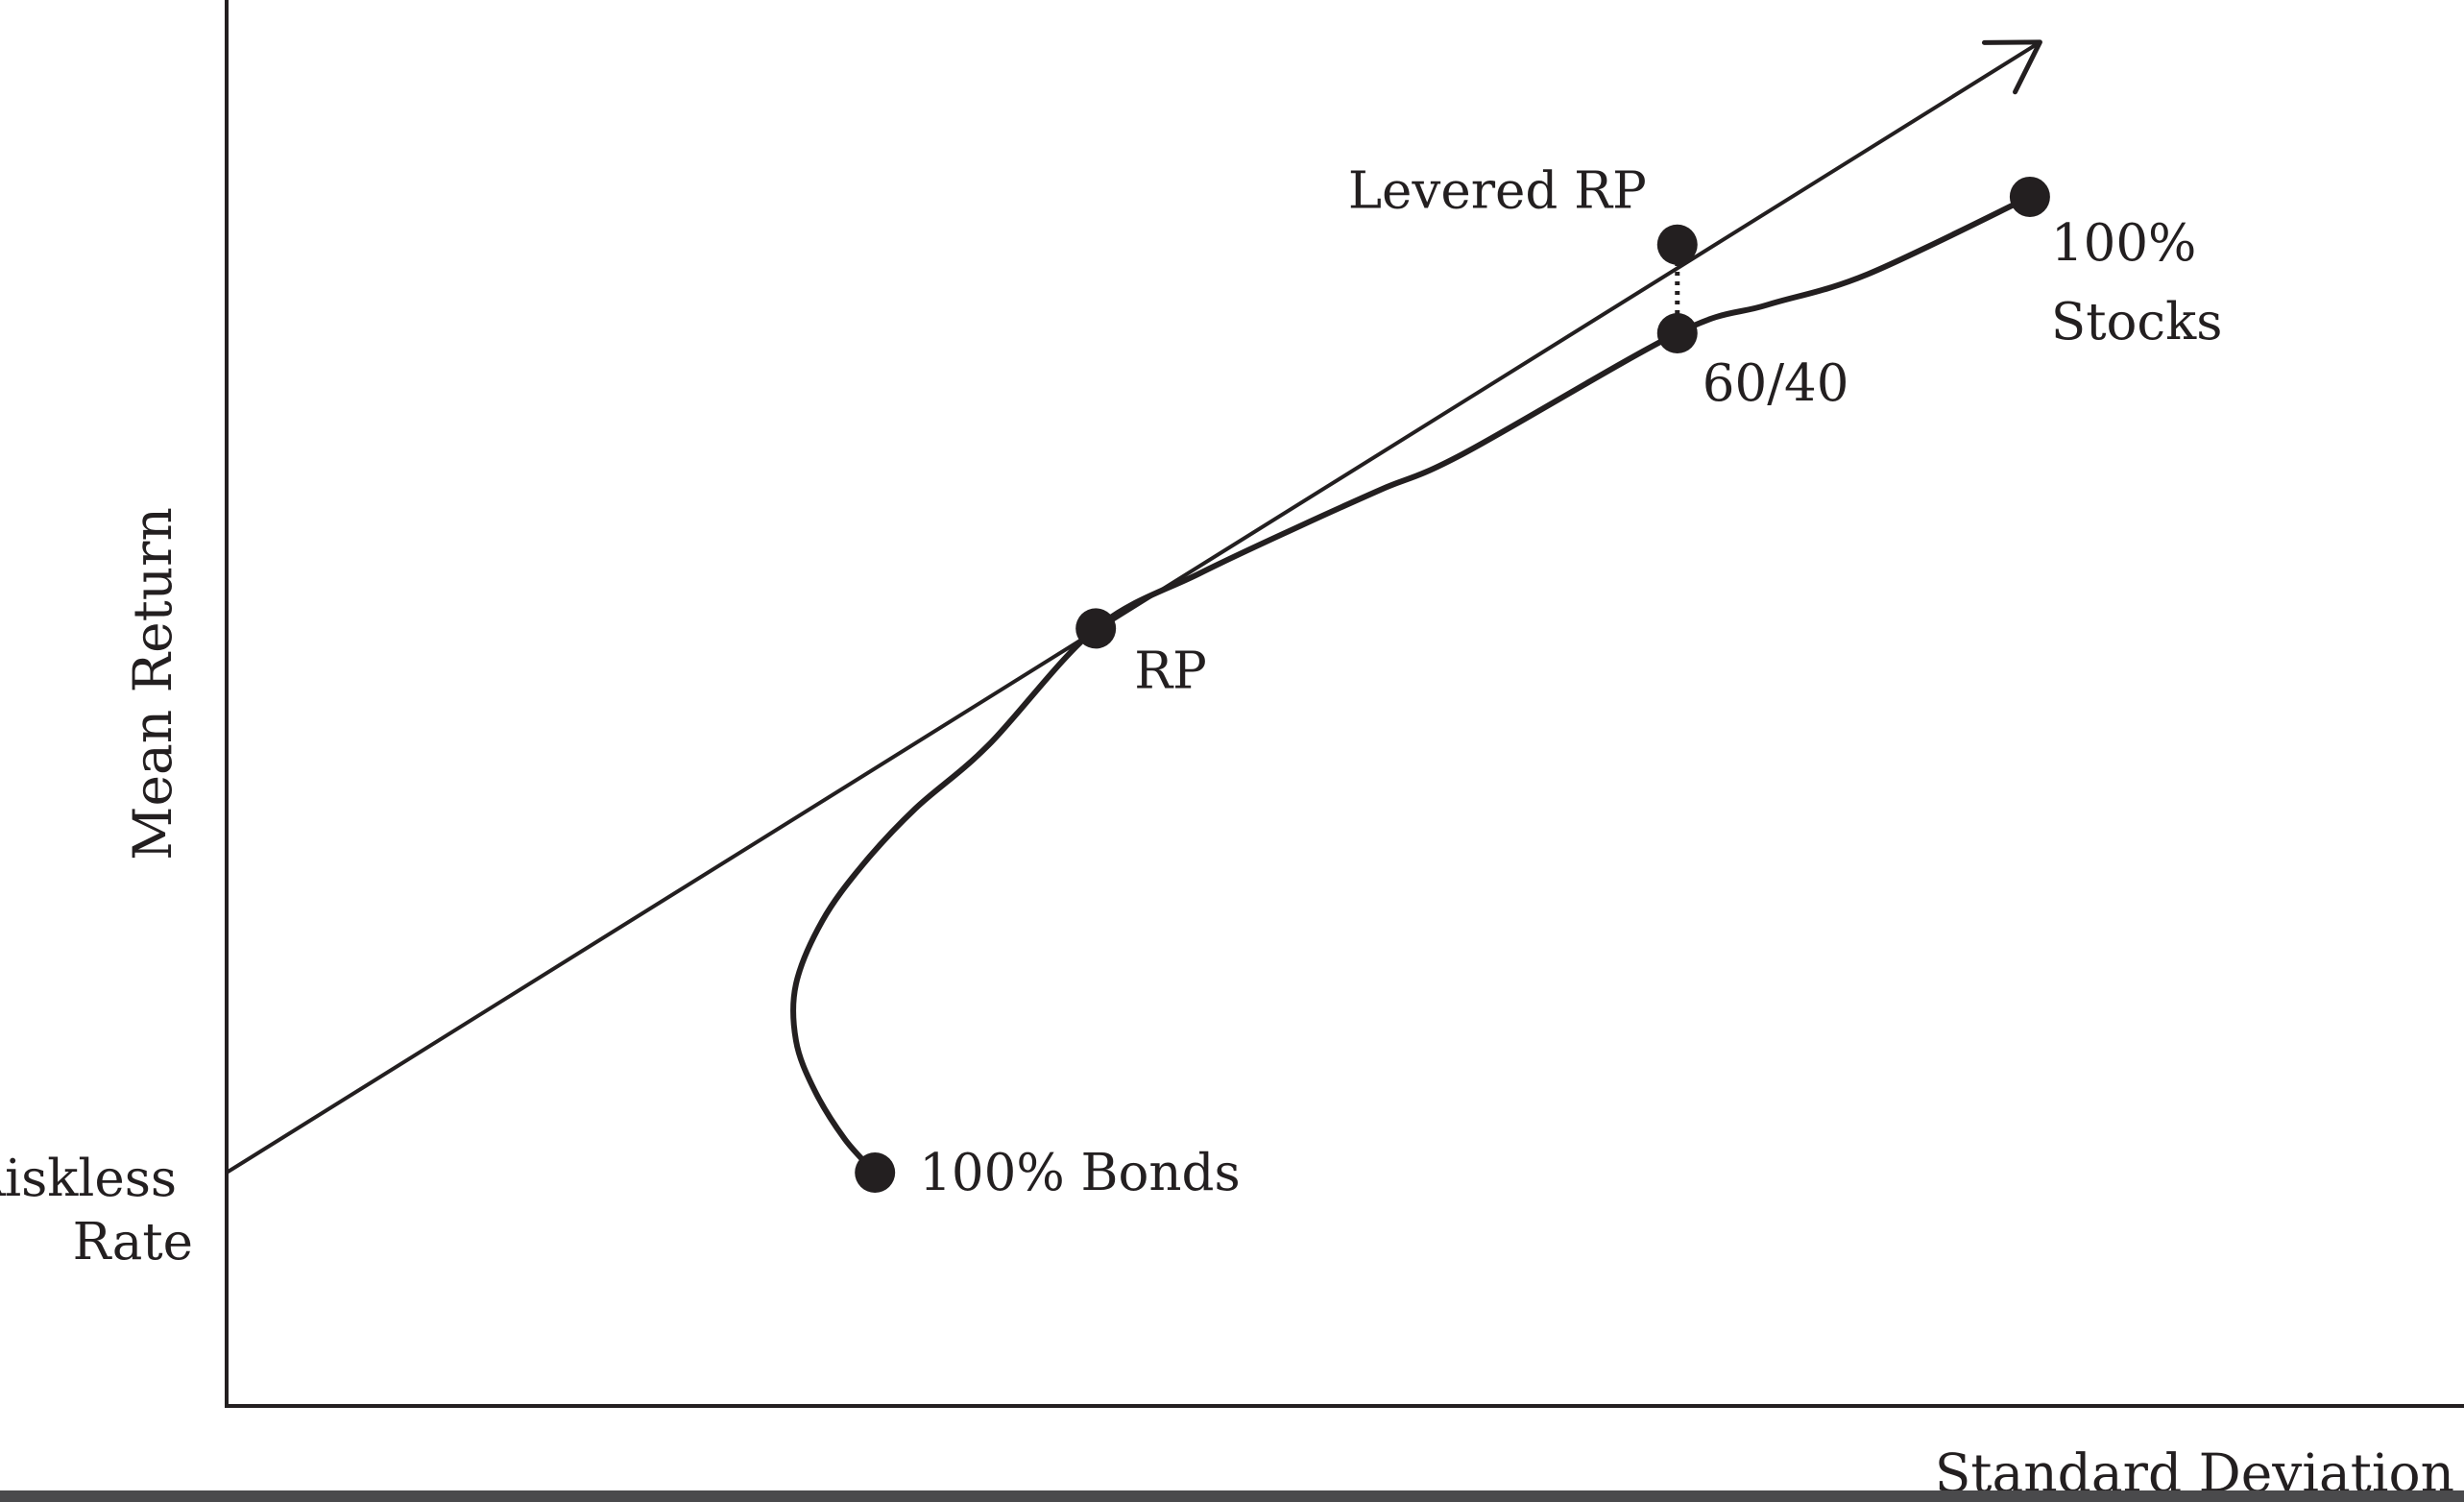 This screenshot has height=1502, width=2464. I want to click on point-label-line: 60/40, so click(1776, 383).